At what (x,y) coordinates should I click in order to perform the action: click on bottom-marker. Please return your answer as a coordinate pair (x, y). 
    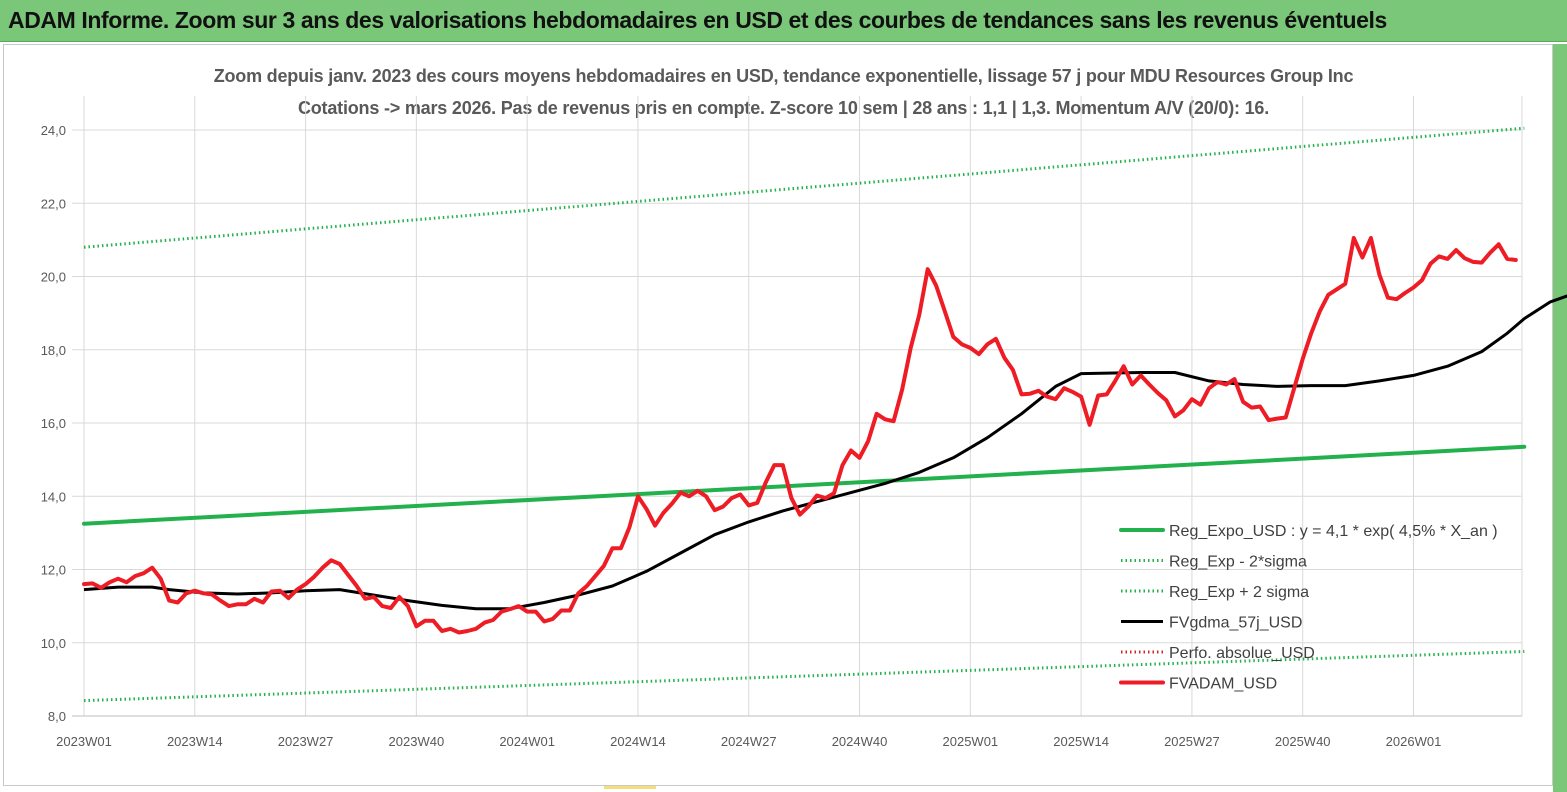
    Looking at the image, I should click on (630, 787).